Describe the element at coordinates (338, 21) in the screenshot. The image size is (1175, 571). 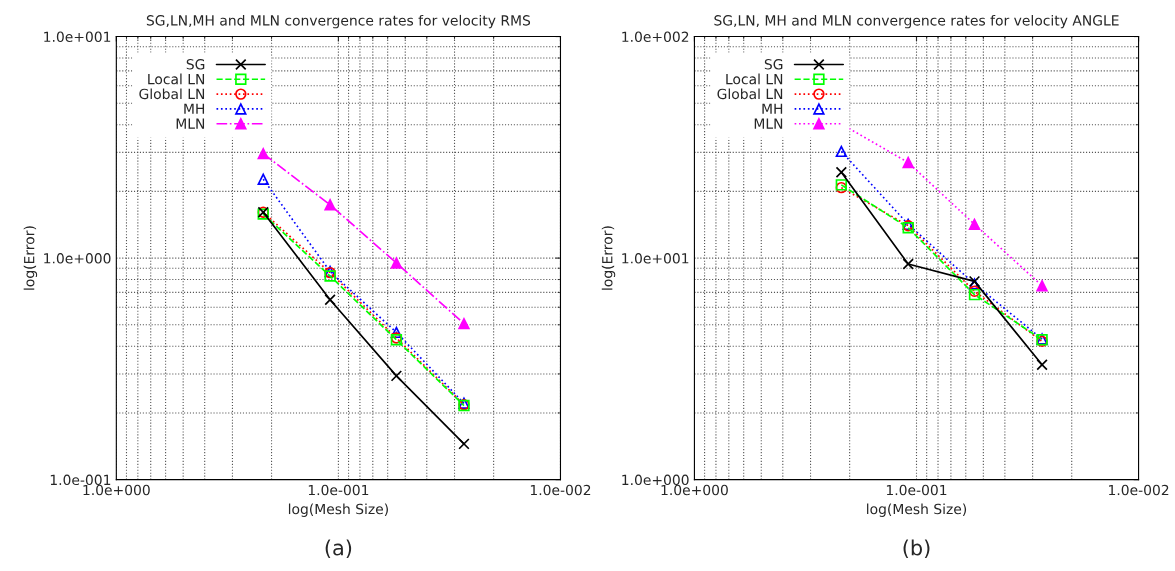
I see `chart-title: SG,LN,MH and MLN convergence rates for velocity RMS` at that location.